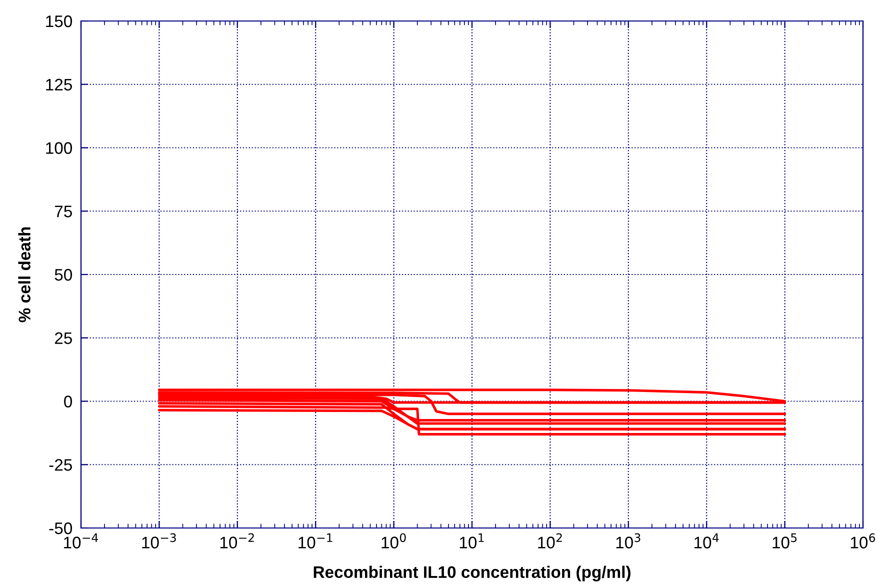 This screenshot has height=587, width=876. Describe the element at coordinates (68, 402) in the screenshot. I see `y-tick-label: 0` at that location.